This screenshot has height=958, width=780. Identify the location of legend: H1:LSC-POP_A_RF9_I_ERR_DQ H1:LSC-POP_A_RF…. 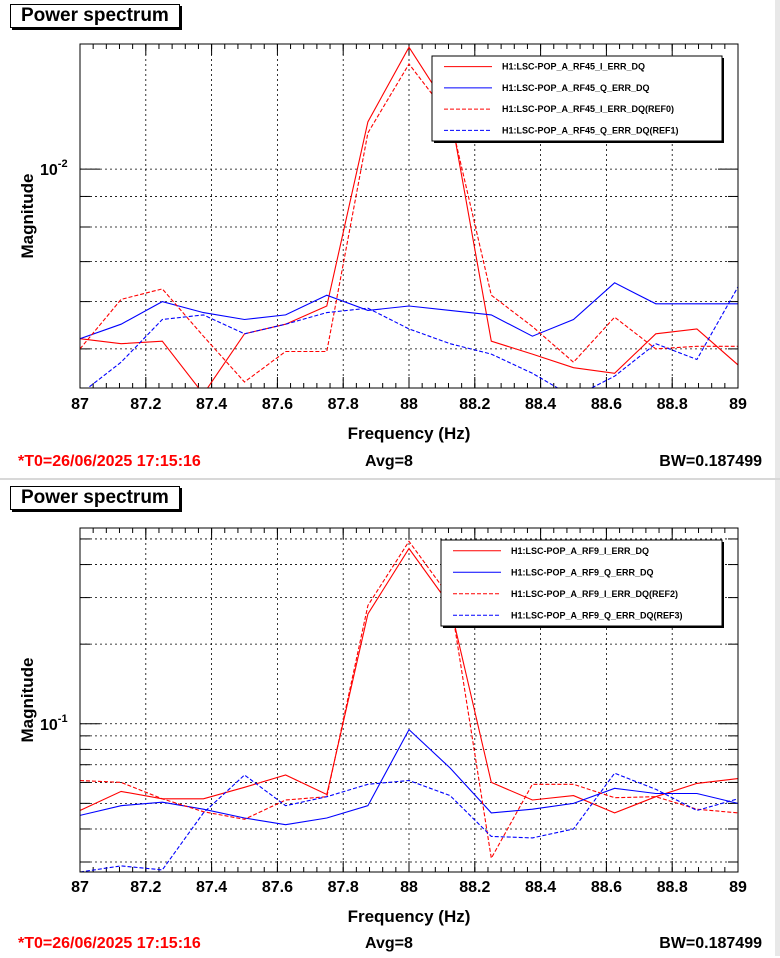
(582, 583).